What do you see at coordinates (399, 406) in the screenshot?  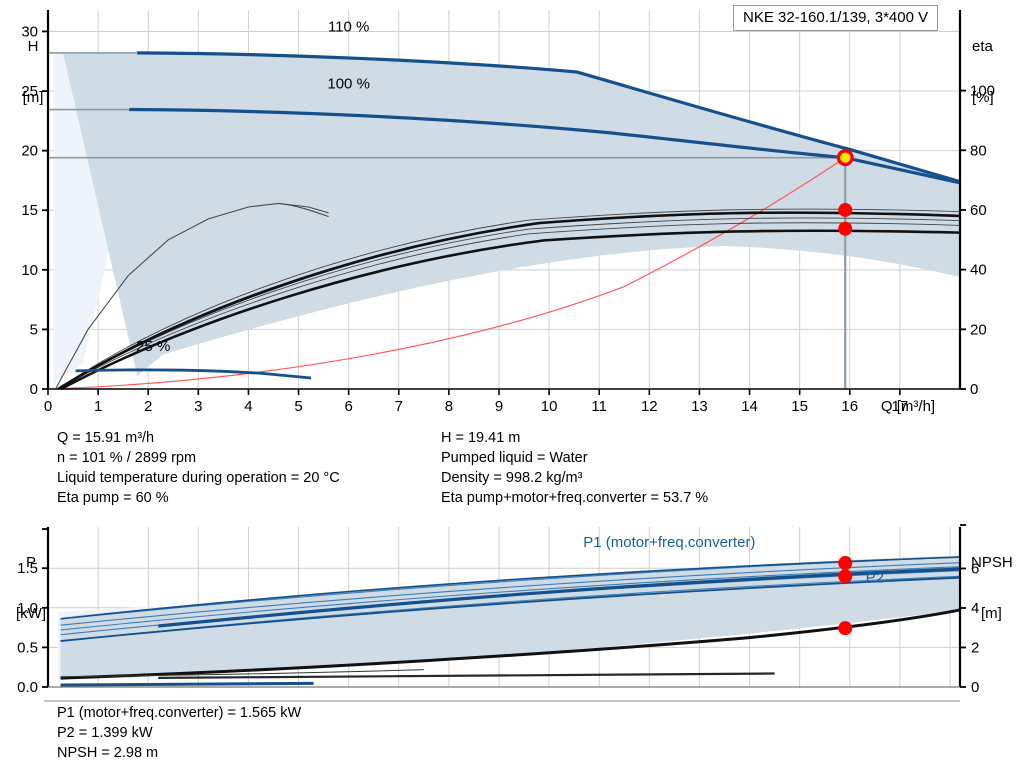 I see `top-x-tick-label: 7` at bounding box center [399, 406].